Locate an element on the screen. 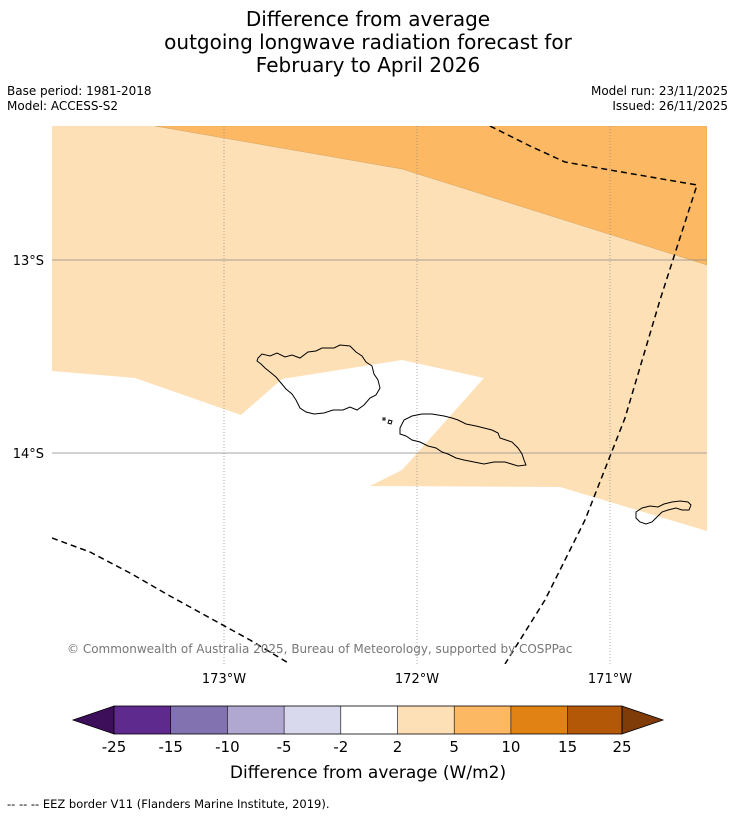 This screenshot has width=736, height=816. model-run: Model run: 23/11/2025 is located at coordinates (659, 91).